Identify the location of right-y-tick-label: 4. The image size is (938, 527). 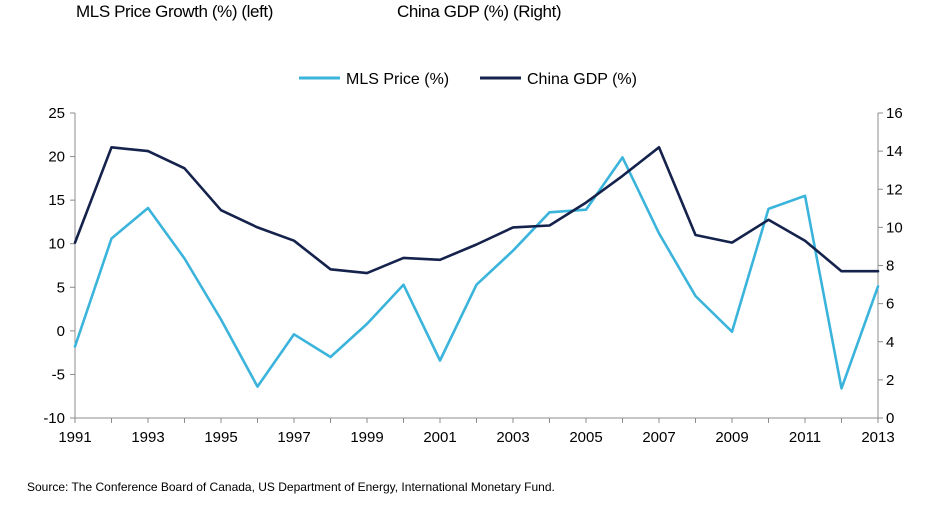
(890, 342).